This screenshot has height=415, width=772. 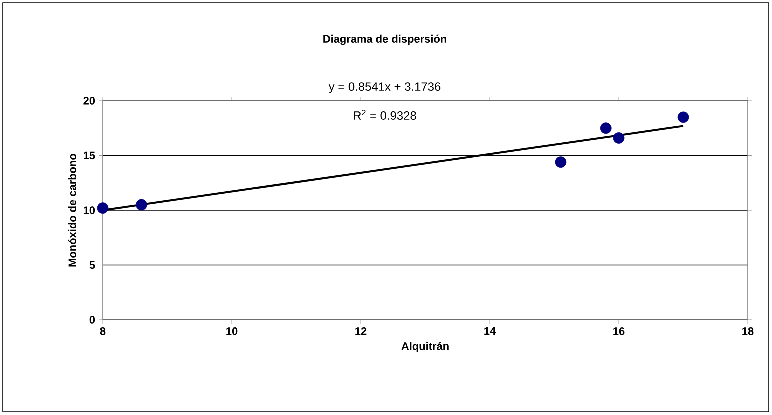 What do you see at coordinates (361, 332) in the screenshot?
I see `x-tick-label: 12` at bounding box center [361, 332].